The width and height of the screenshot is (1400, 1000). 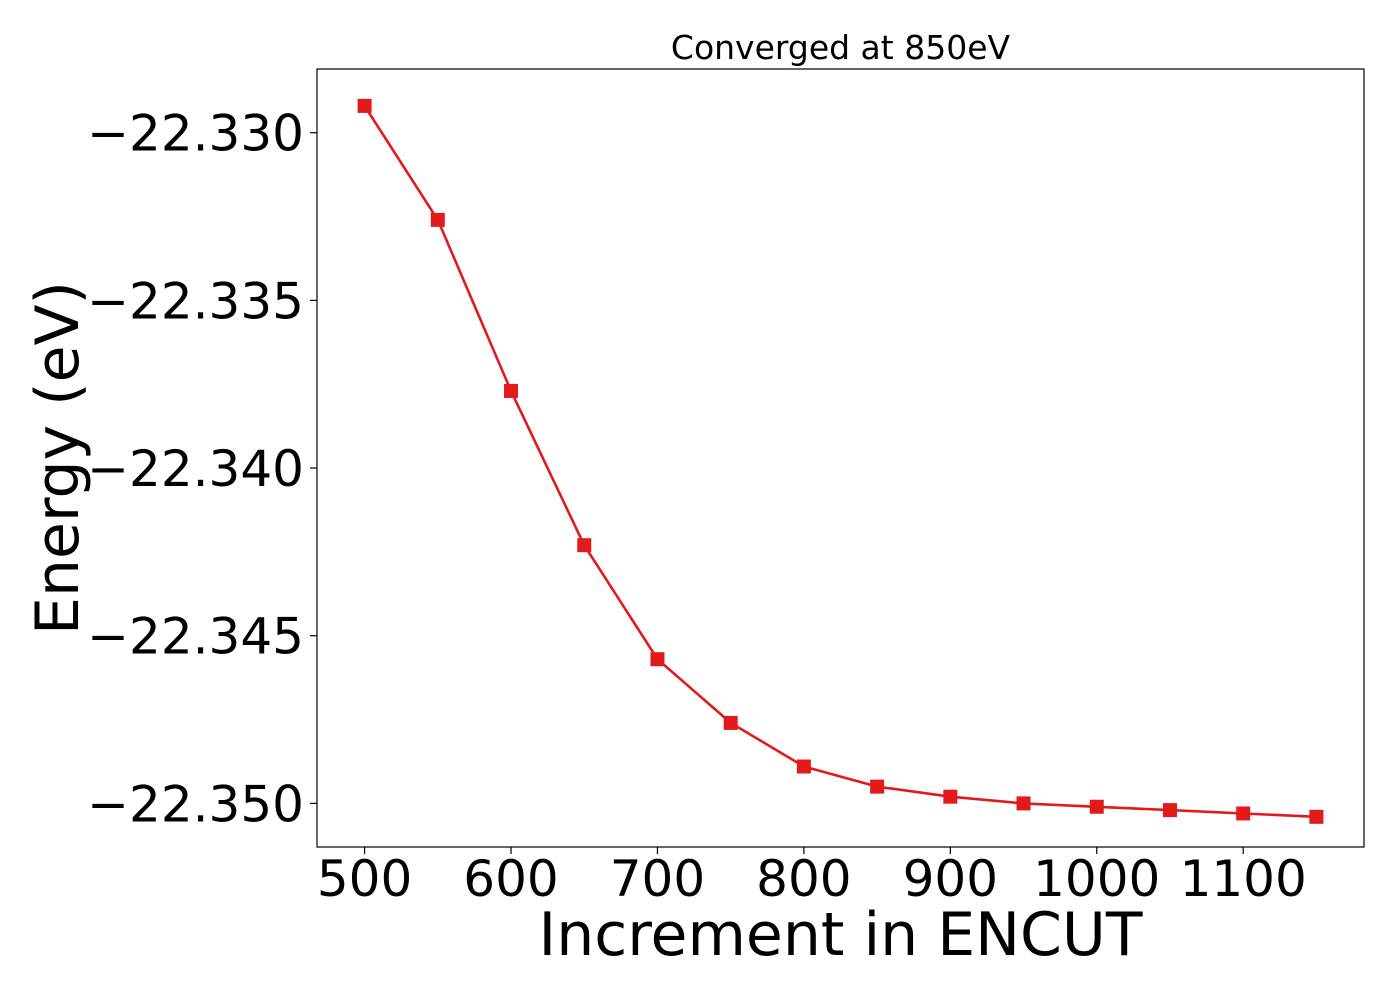 What do you see at coordinates (195, 637) in the screenshot?
I see `y-tick-label: −22.345` at bounding box center [195, 637].